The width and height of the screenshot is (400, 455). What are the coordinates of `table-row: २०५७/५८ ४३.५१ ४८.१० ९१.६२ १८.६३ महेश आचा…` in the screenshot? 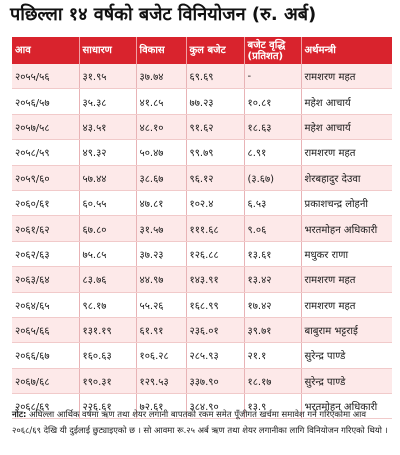 It's located at (202, 127).